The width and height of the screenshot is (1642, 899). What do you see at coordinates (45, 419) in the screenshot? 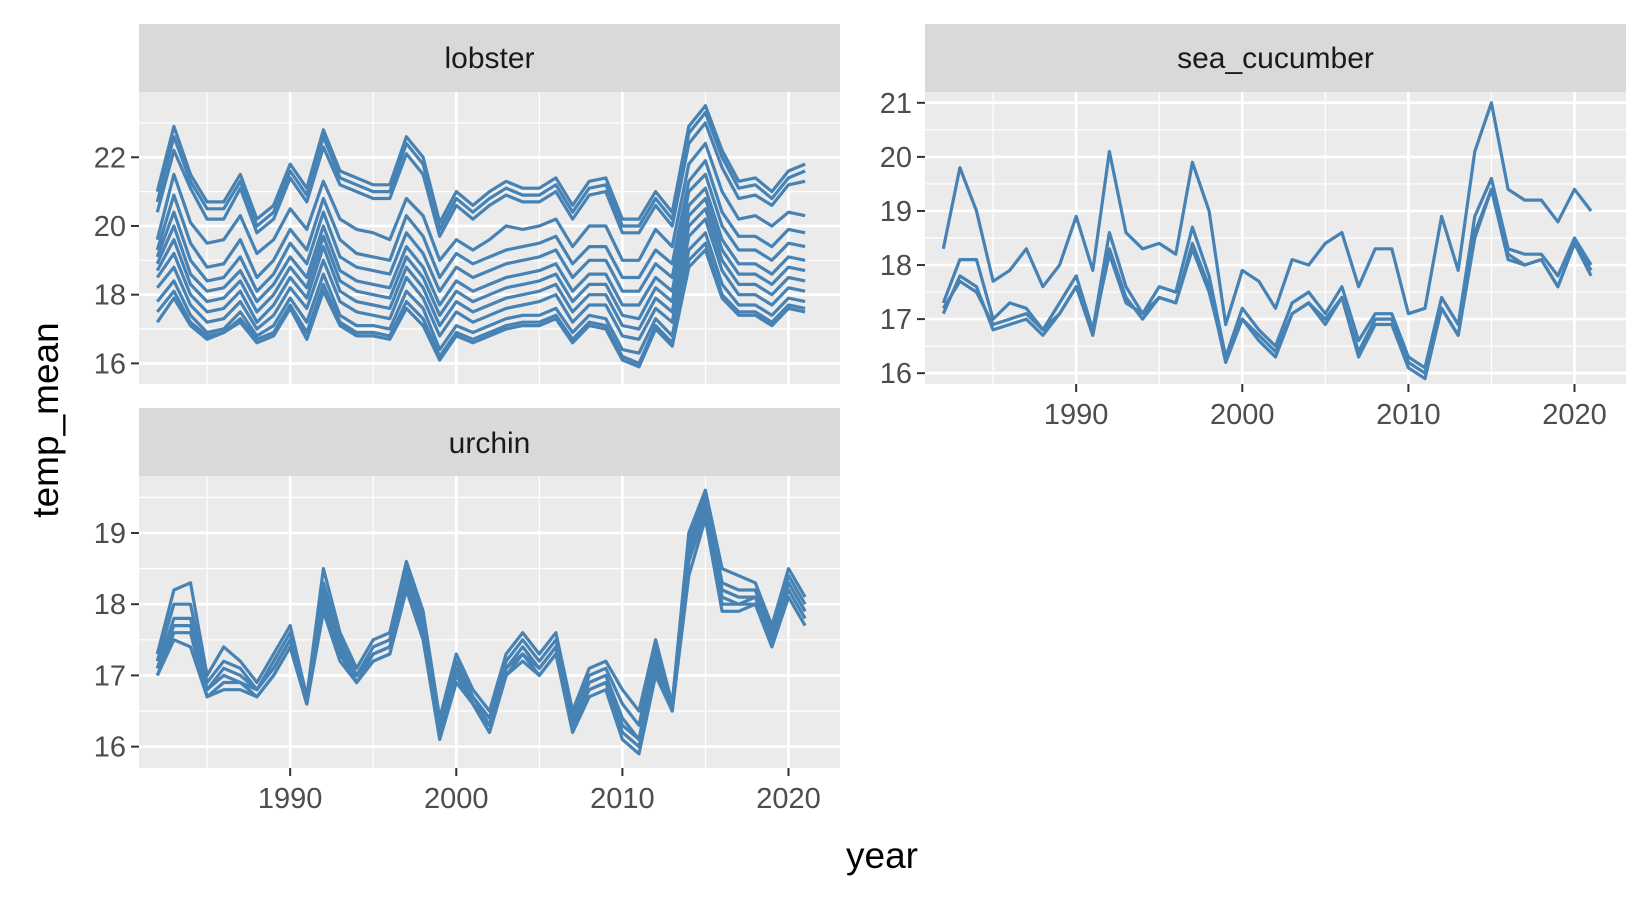
I see `y-axis-title: temp_mean` at bounding box center [45, 419].